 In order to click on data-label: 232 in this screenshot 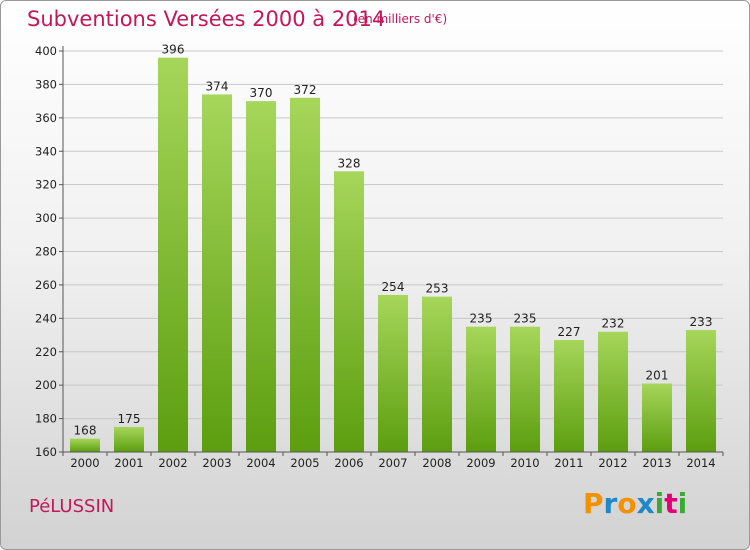, I will do `click(613, 324)`.